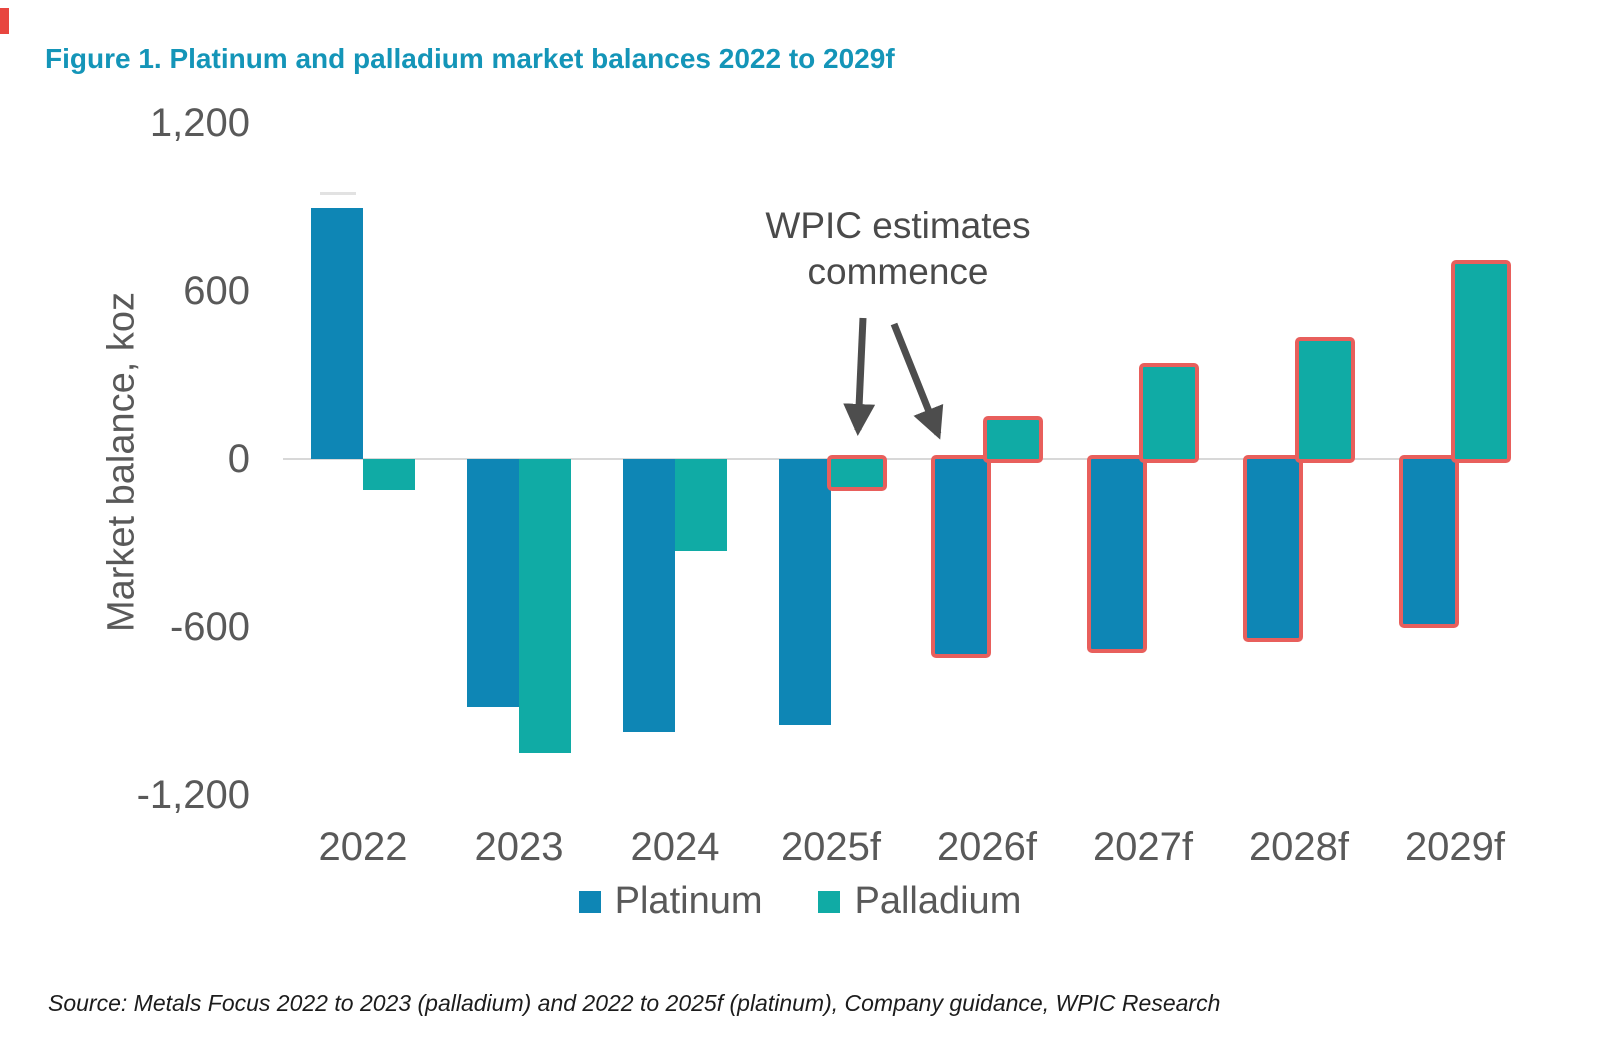 The image size is (1600, 1053). I want to click on bar-palladium-2022, so click(389, 474).